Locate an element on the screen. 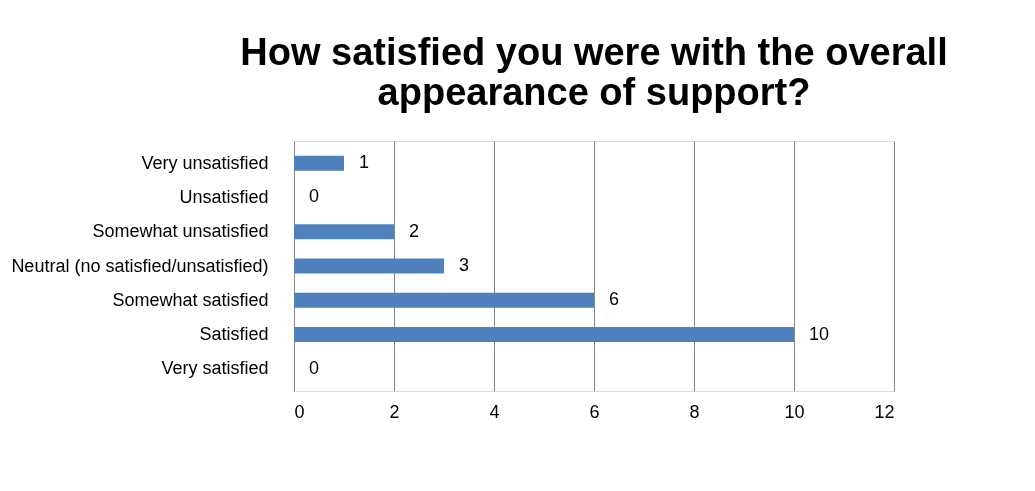 This screenshot has height=491, width=1035. data-label: 10 is located at coordinates (819, 333).